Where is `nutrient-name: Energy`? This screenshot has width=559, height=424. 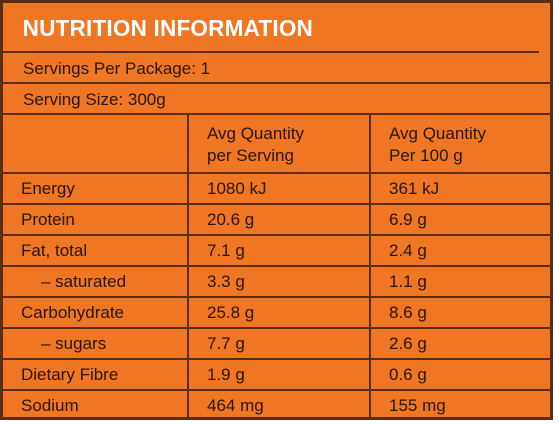
nutrient-name: Energy is located at coordinates (96, 189).